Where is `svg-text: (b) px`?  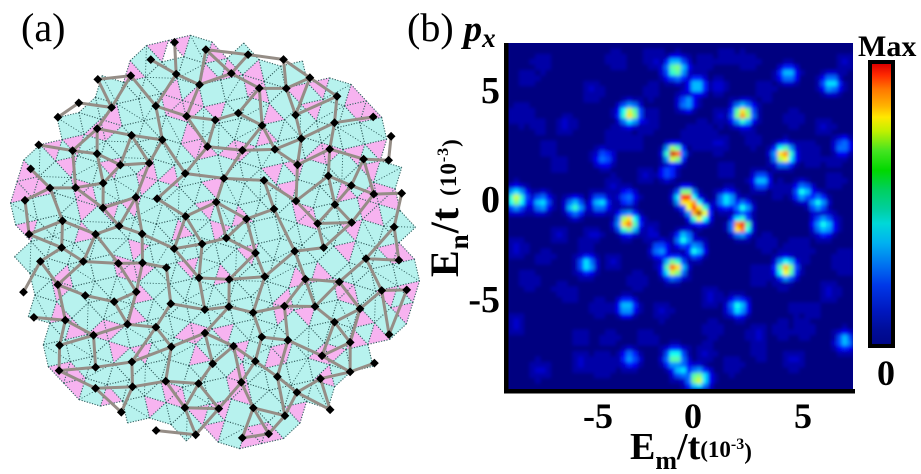 svg-text: (b) px is located at coordinates (451, 29).